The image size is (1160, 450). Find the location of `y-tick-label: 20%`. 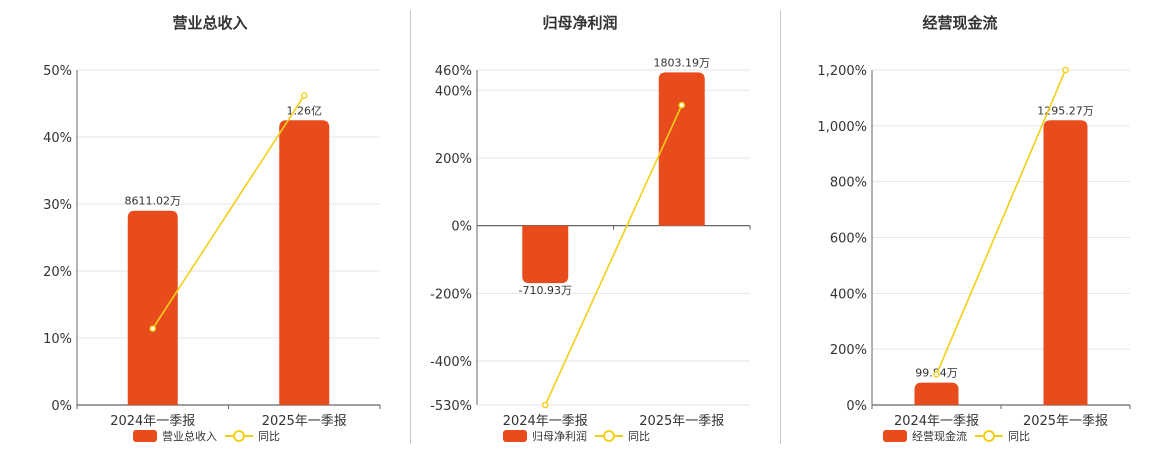

y-tick-label: 20% is located at coordinates (57, 272).